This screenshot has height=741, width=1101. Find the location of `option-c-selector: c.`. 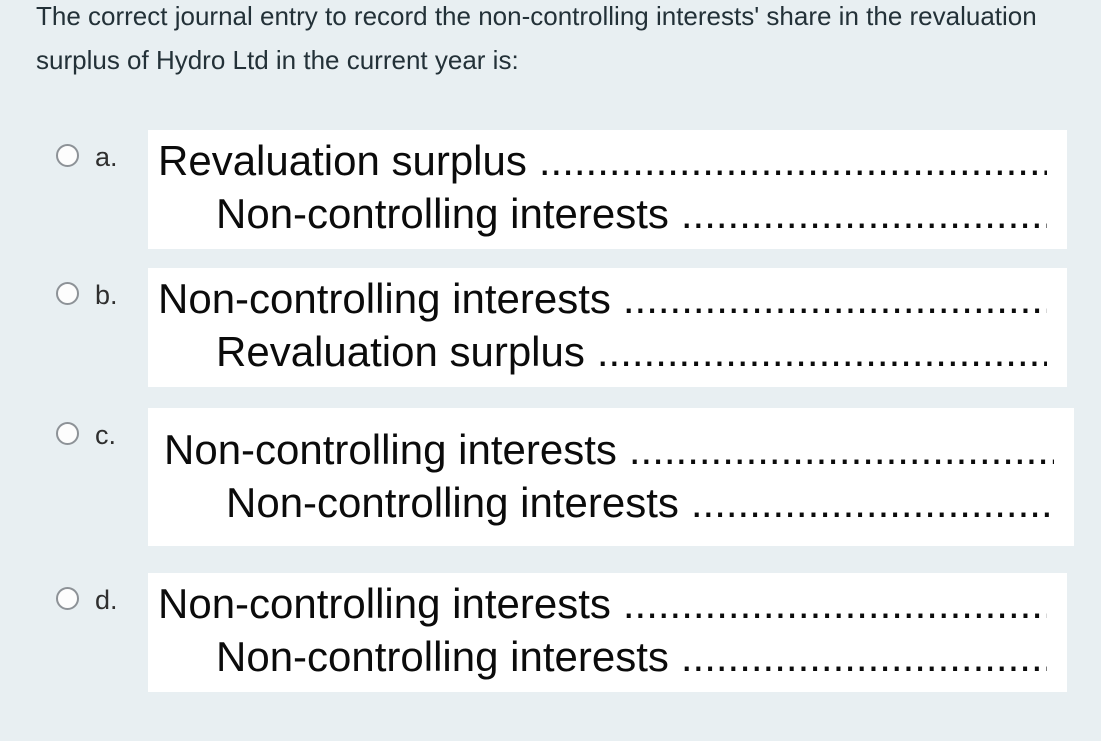

option-c-selector: c. is located at coordinates (74, 477).